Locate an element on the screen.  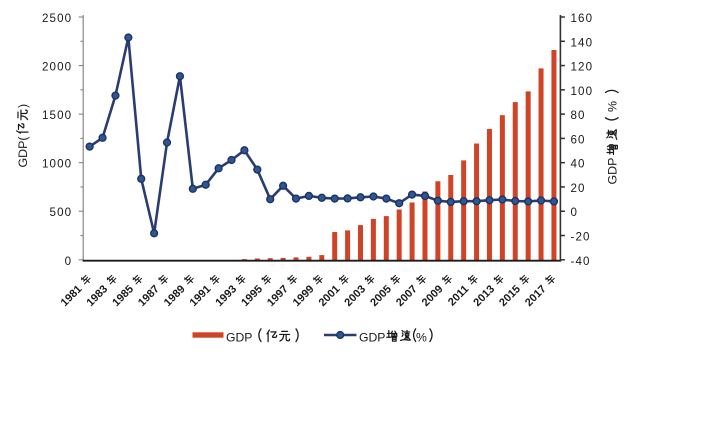
svg-text: 140 is located at coordinates (582, 42).